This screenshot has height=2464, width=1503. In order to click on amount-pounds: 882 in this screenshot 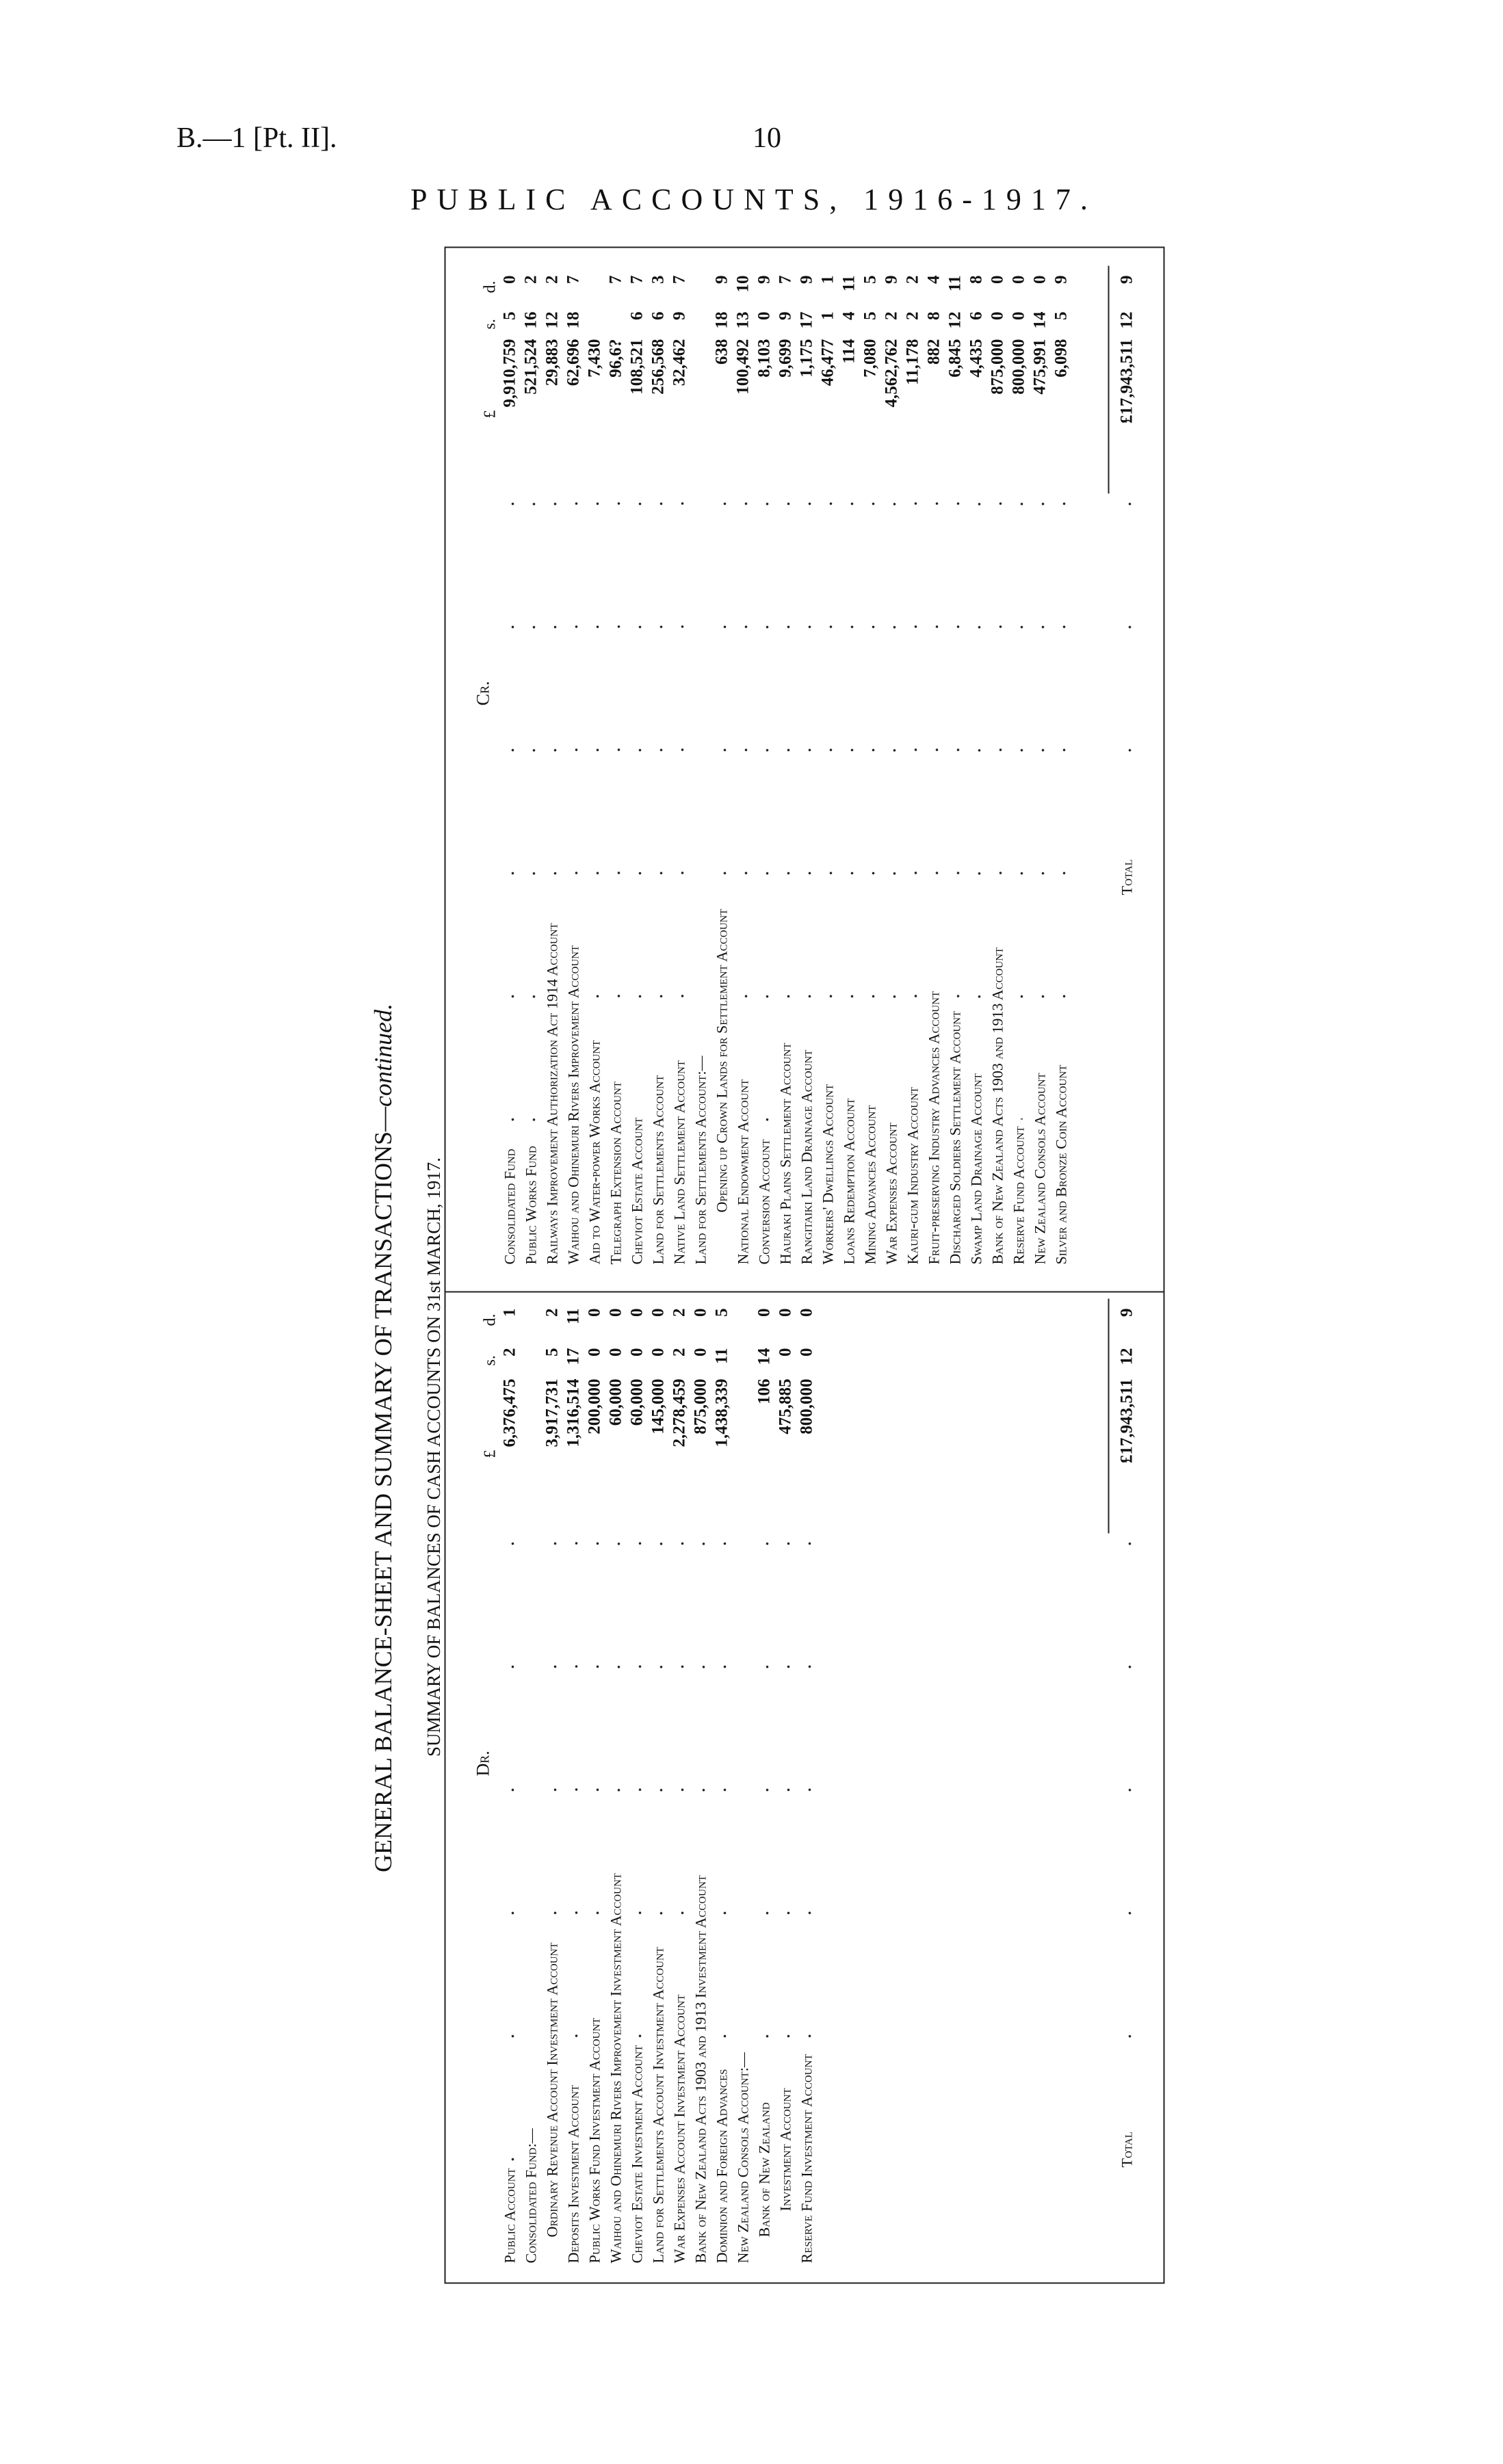, I will do `click(934, 352)`.